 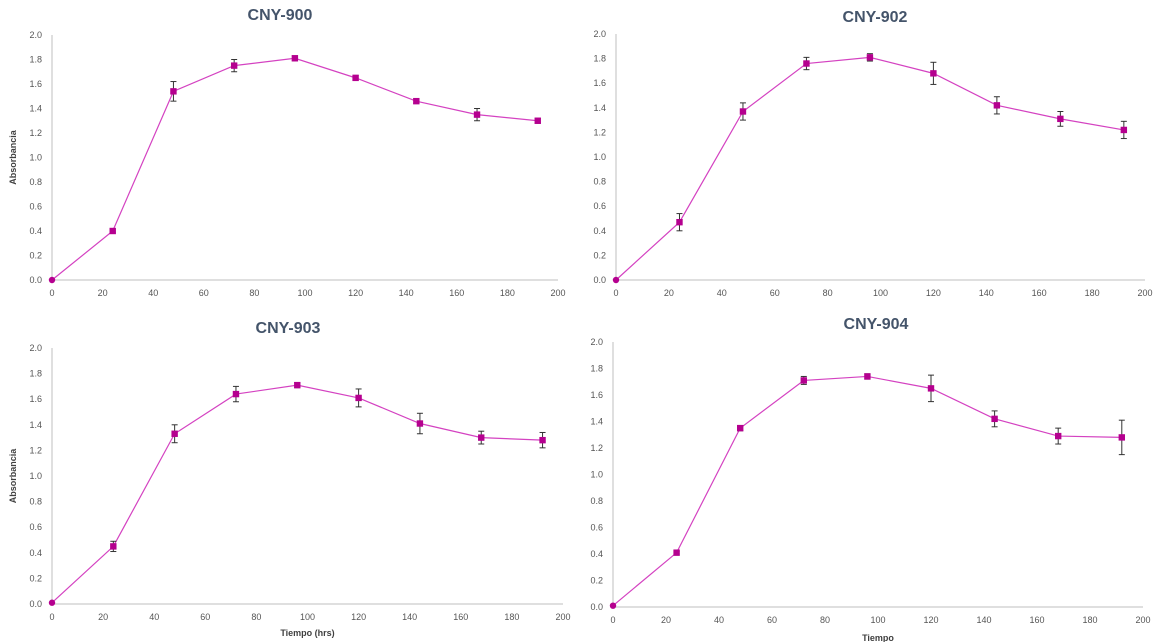 I want to click on x-axis-label: Tiempo (hrs), so click(x=307, y=633).